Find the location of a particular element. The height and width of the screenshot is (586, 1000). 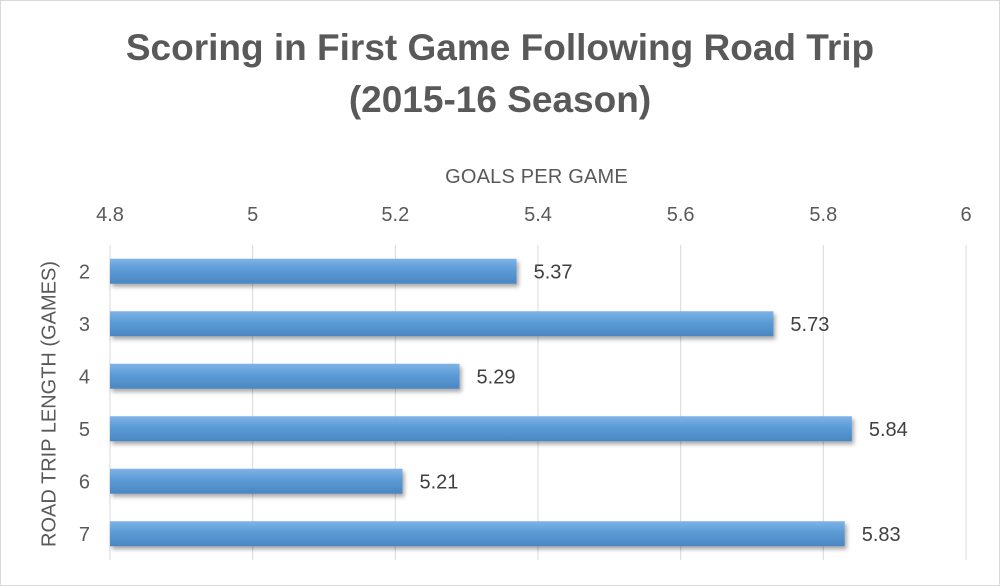

y-category-label: 3 is located at coordinates (84, 325).